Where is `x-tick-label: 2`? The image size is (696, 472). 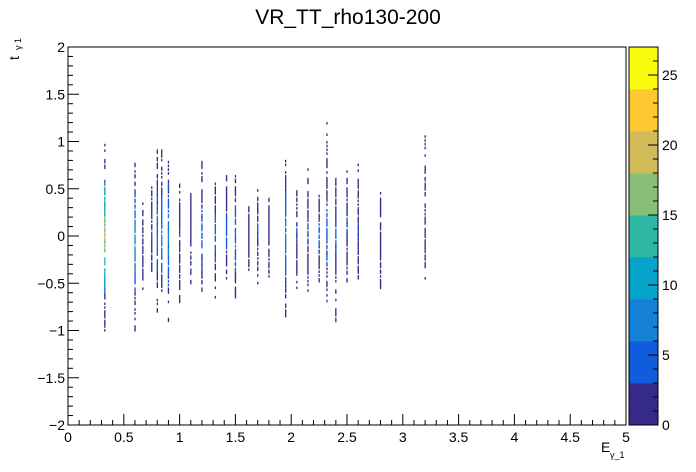
x-tick-label: 2 is located at coordinates (291, 437).